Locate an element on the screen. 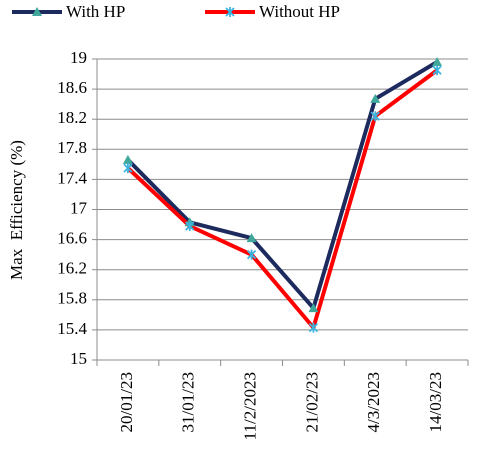 Image resolution: width=480 pixels, height=469 pixels. y-axis-label: Max Efficiency (%) is located at coordinates (16, 210).